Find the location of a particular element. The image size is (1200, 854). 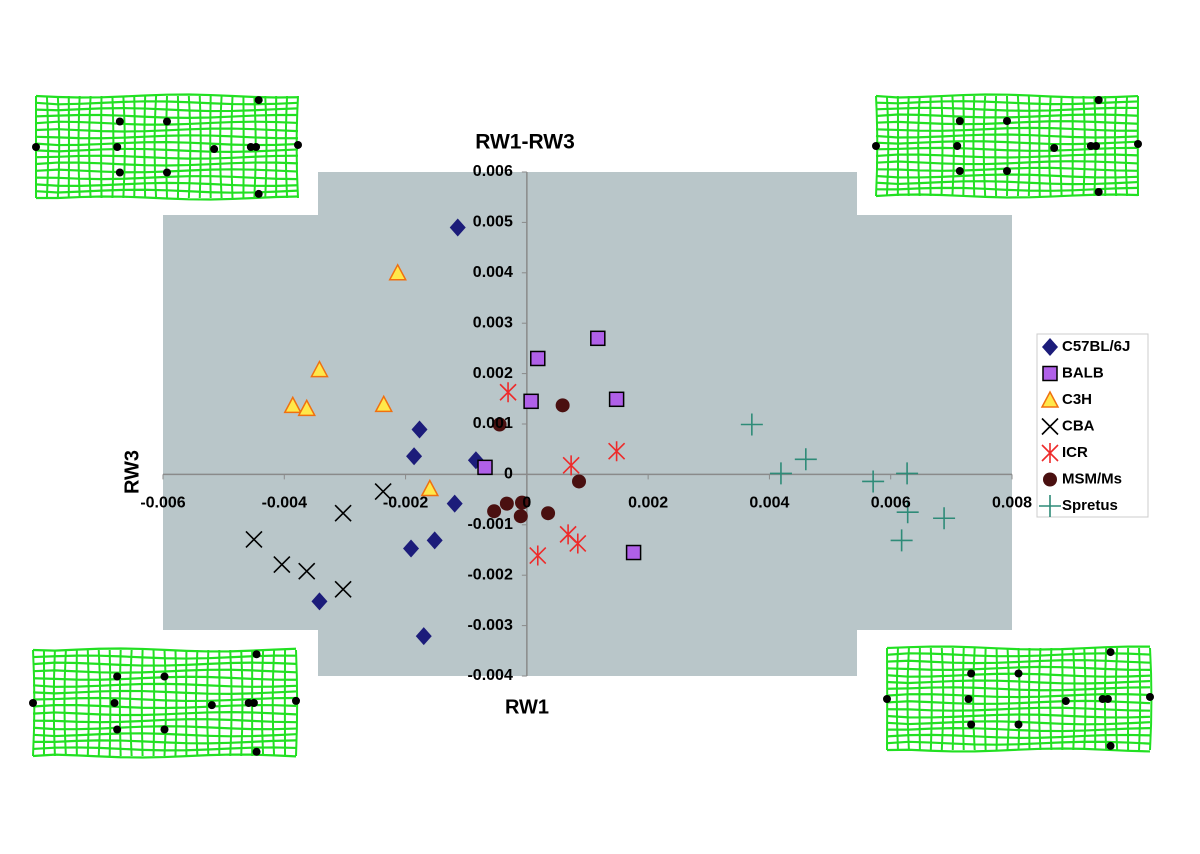

legend-label: C57BL/6J is located at coordinates (1096, 346).